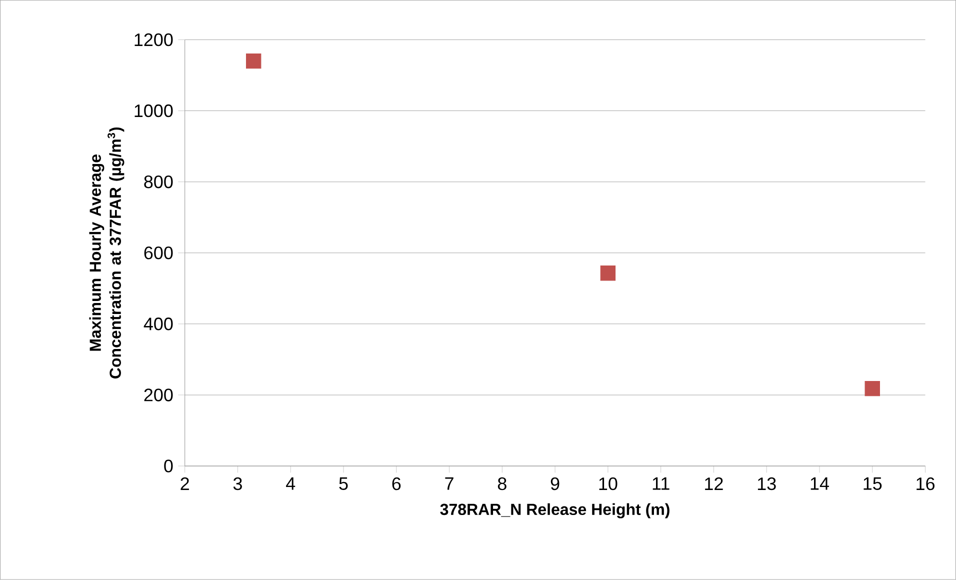 The width and height of the screenshot is (956, 580). I want to click on x-tick-label: 6, so click(396, 483).